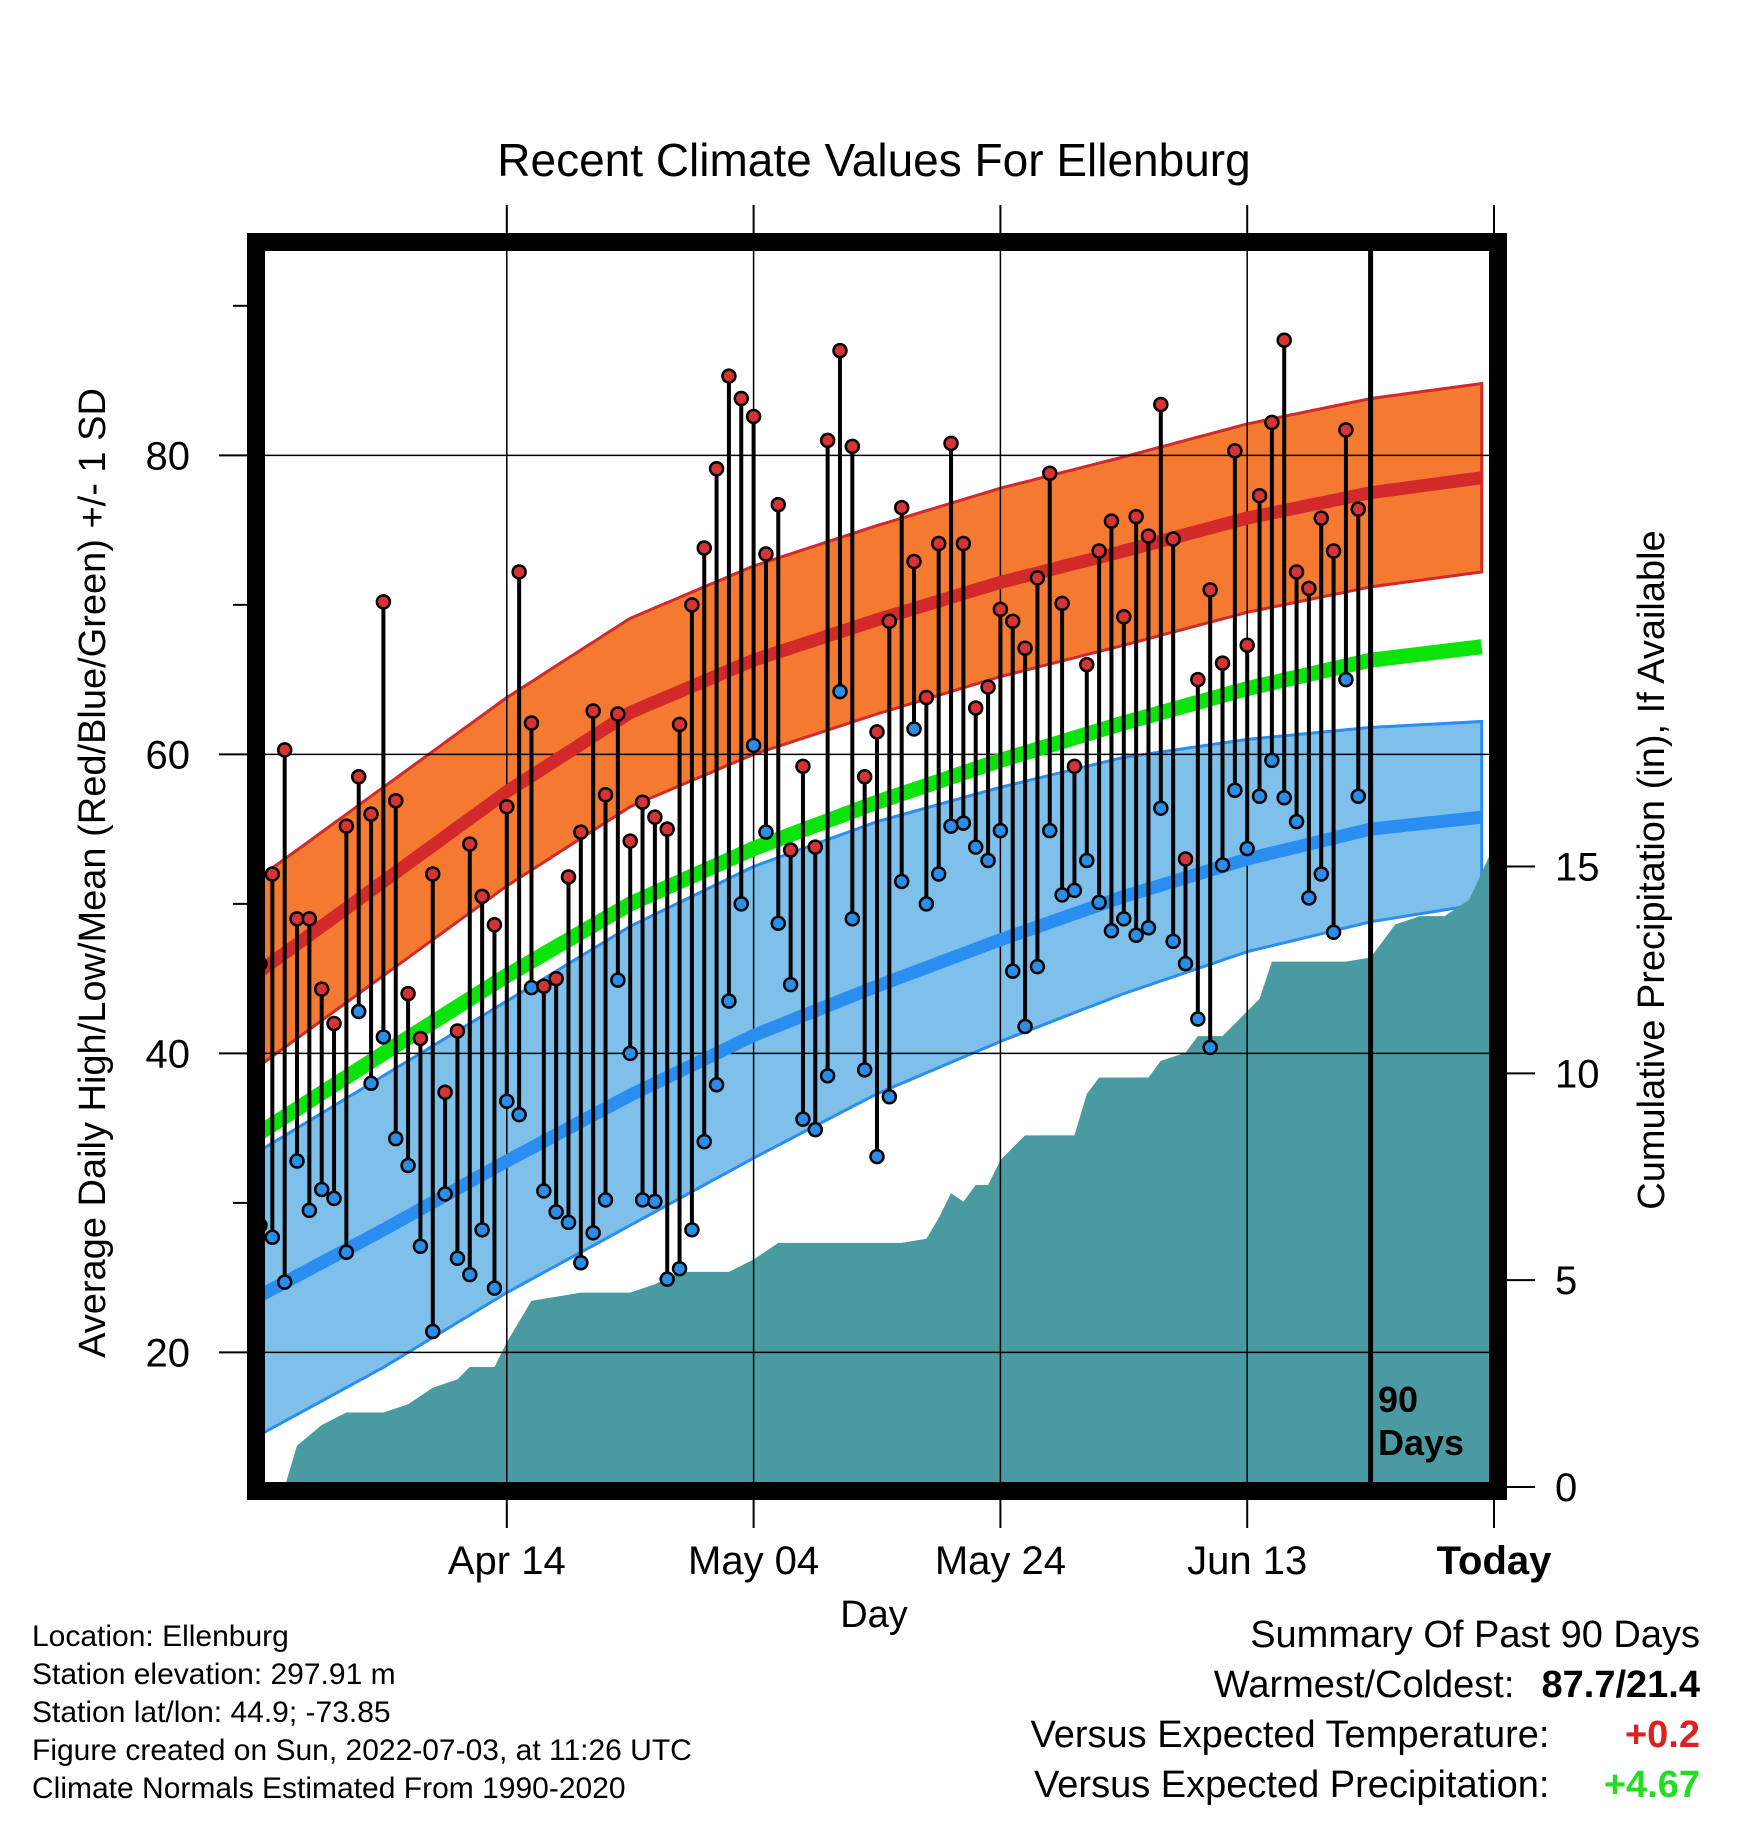 The width and height of the screenshot is (1748, 1828). I want to click on location-text: Location: Ellenburg, so click(160, 1636).